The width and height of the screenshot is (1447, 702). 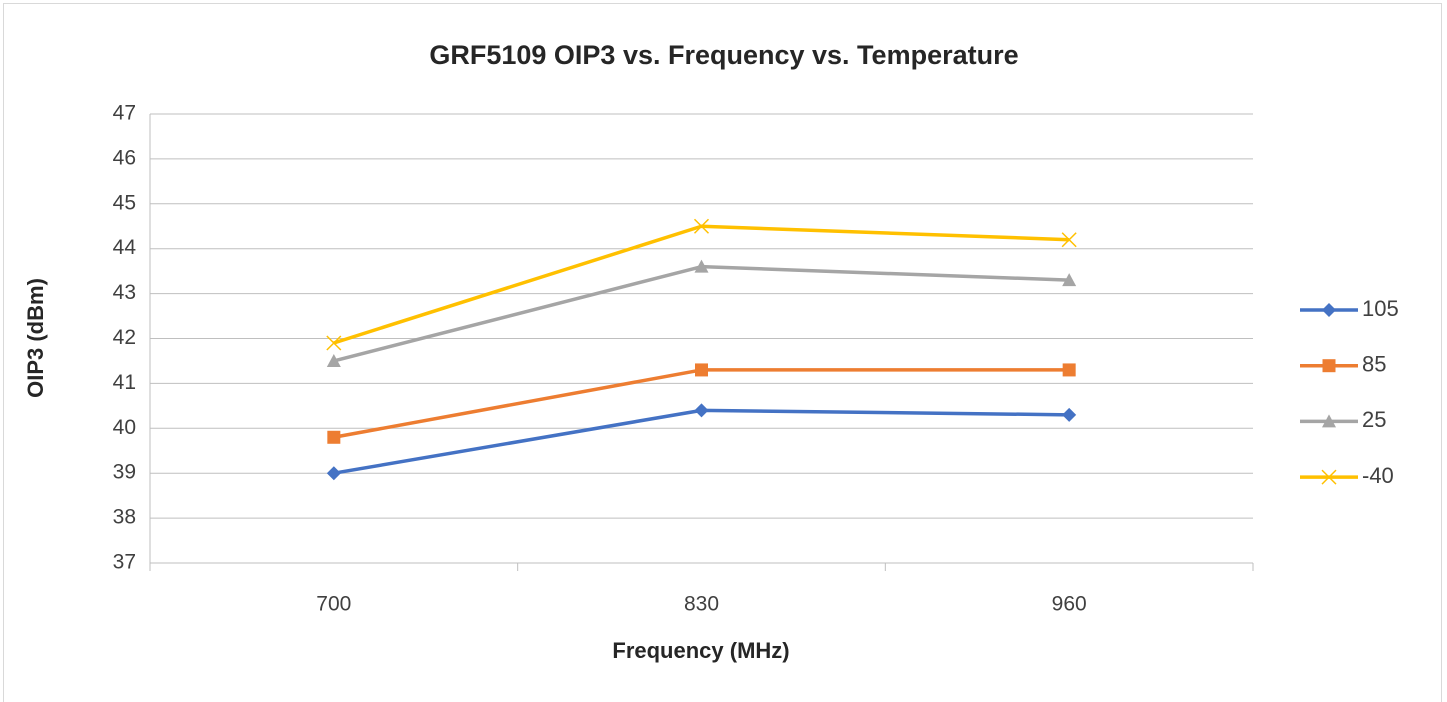 I want to click on legend-label: 105, so click(x=1380, y=308).